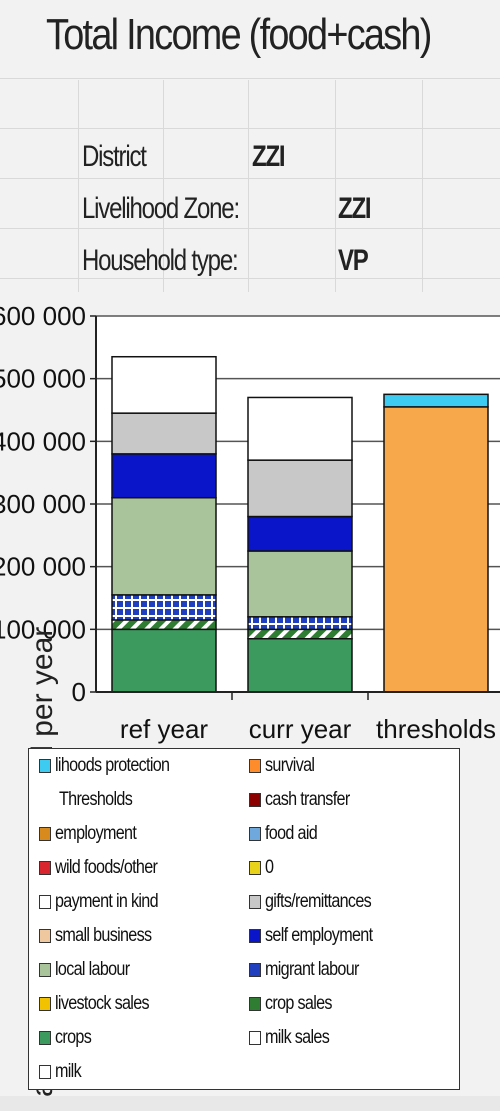 The image size is (500, 1111). I want to click on y-tick-label: 200 000, so click(43, 567).